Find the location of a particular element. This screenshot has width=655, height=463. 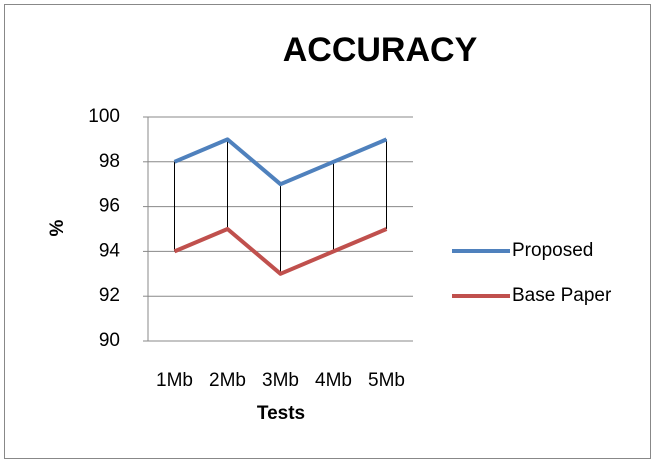

y-tick-label: 94 is located at coordinates (110, 250).